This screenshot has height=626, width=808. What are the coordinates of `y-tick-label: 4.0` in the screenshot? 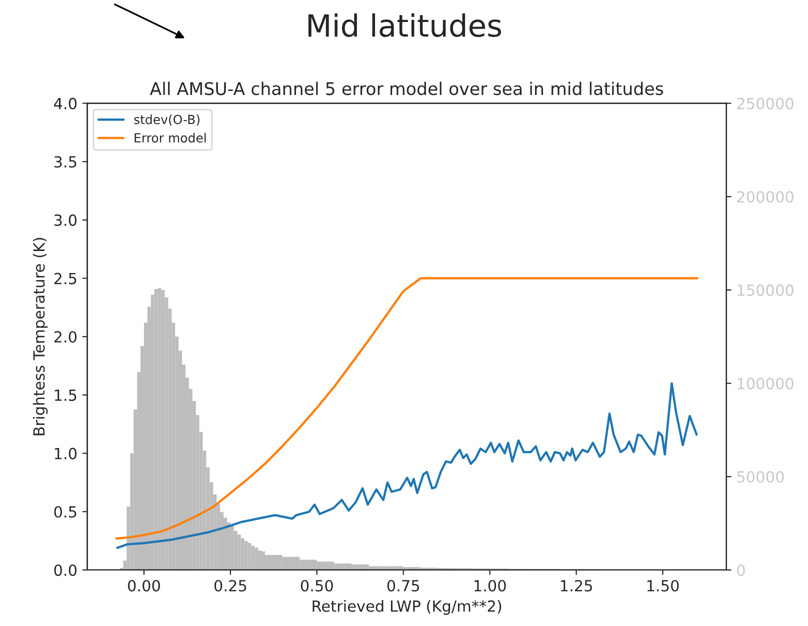 It's located at (65, 104).